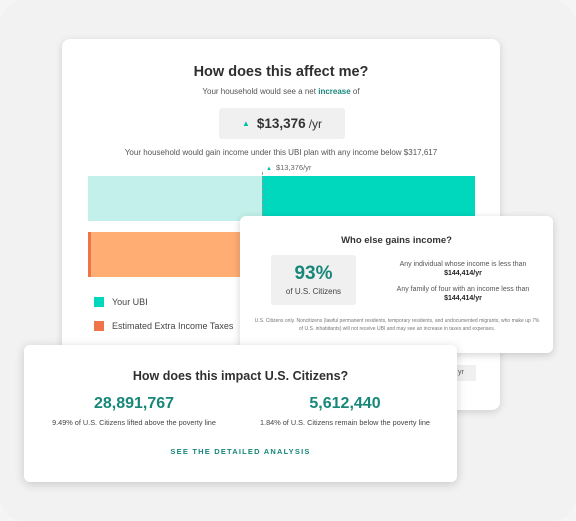  Describe the element at coordinates (313, 273) in the screenshot. I see `percent-value: 93%` at that location.